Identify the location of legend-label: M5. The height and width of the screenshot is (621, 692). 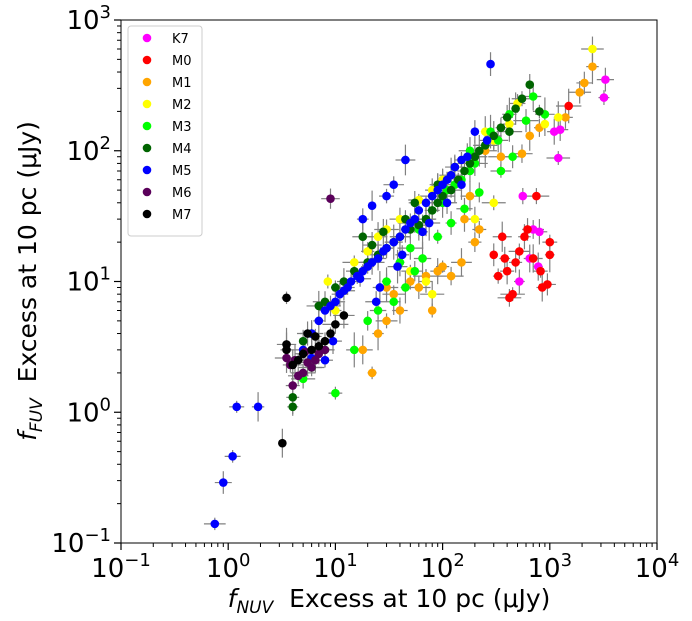
(182, 171).